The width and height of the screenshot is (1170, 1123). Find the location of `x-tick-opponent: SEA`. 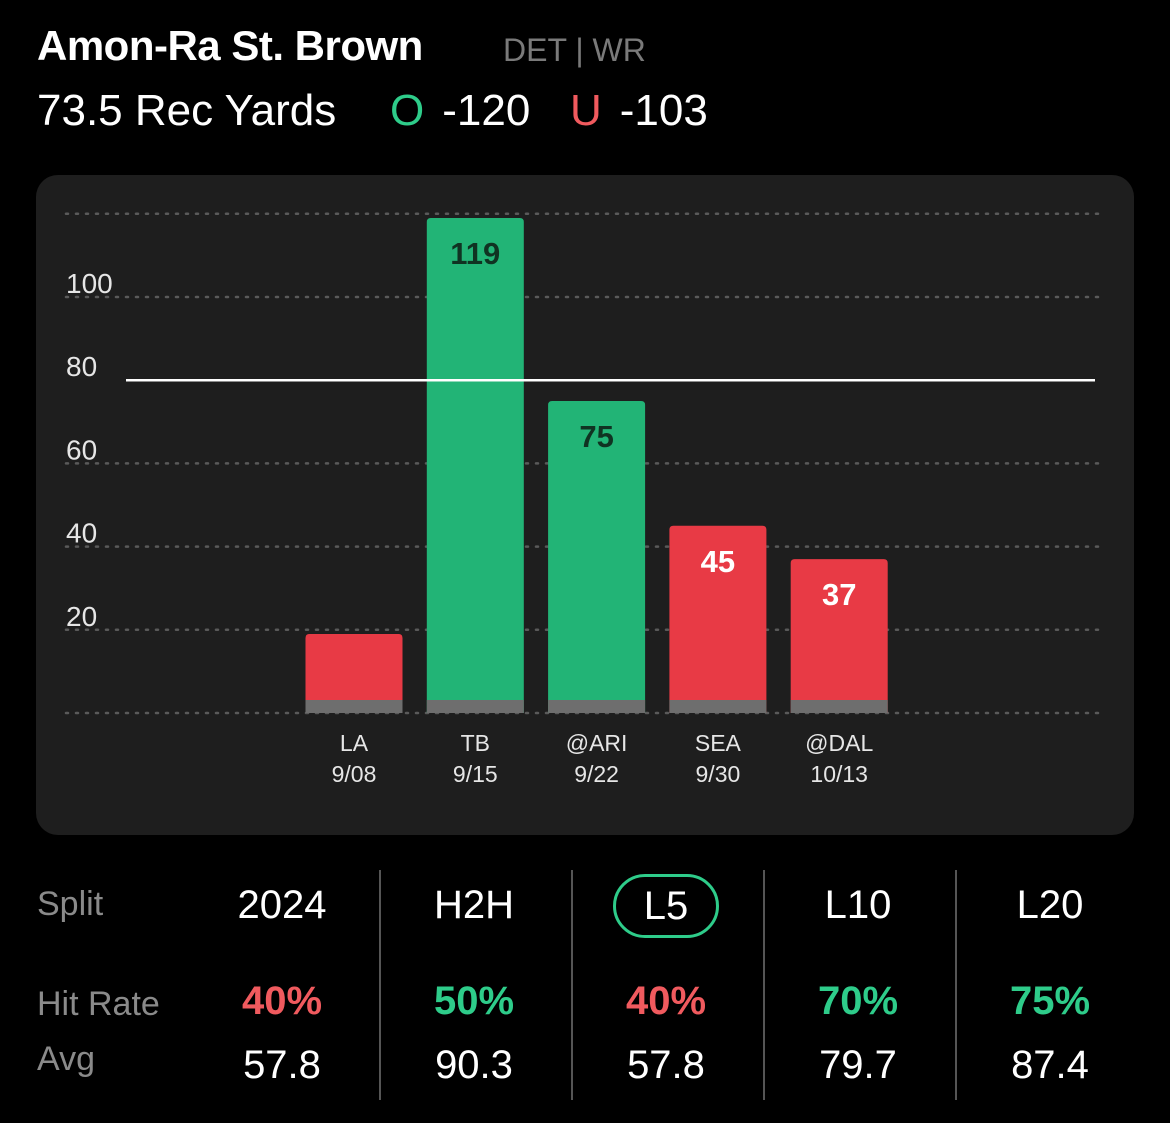

x-tick-opponent: SEA is located at coordinates (718, 743).